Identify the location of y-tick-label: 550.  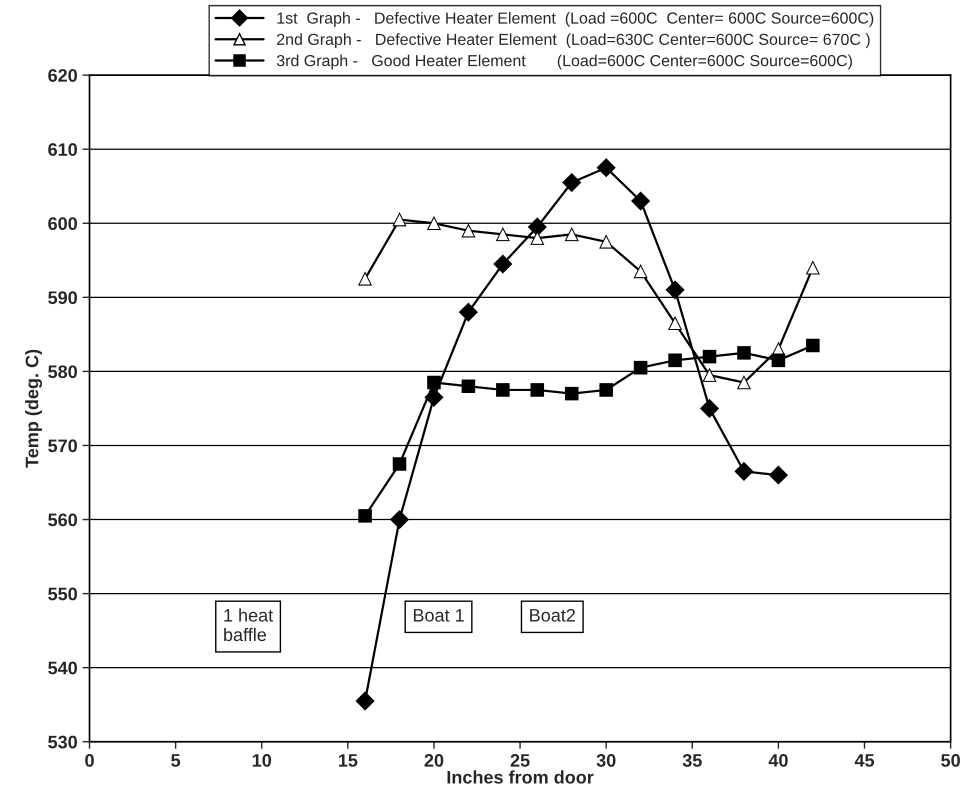
(62, 594).